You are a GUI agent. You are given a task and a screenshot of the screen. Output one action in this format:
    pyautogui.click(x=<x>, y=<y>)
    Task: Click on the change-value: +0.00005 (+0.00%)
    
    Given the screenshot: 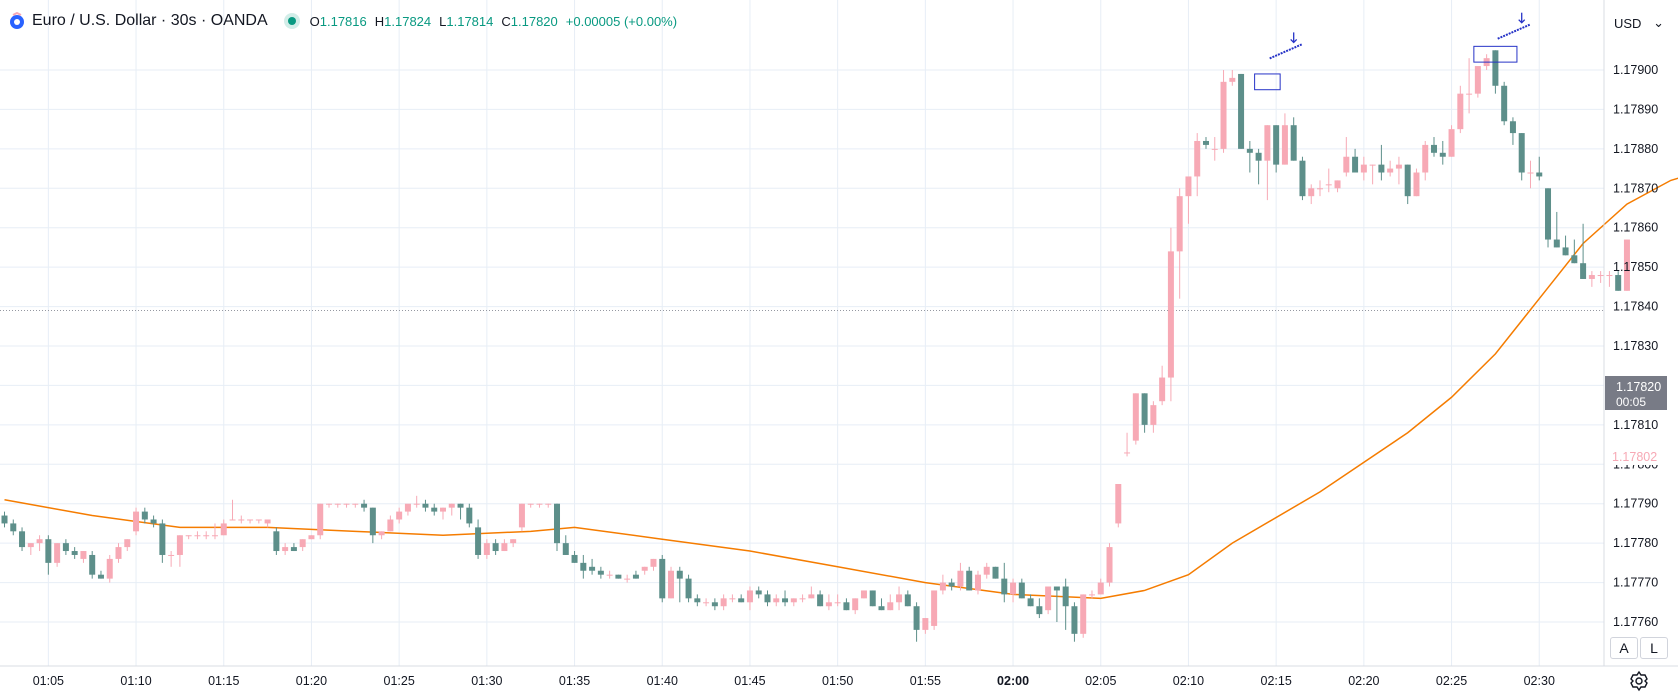 What is the action you would take?
    pyautogui.click(x=621, y=21)
    